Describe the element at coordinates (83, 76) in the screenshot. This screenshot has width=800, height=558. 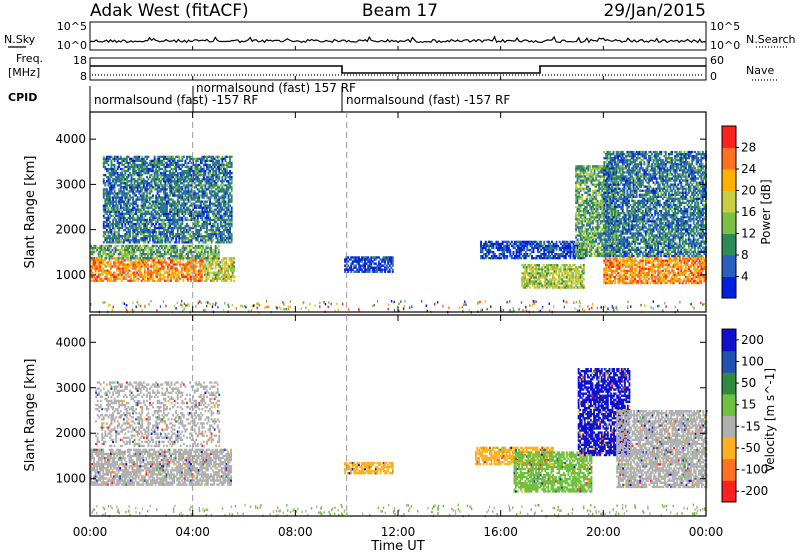
I see `freq-tick-bottom: 8` at that location.